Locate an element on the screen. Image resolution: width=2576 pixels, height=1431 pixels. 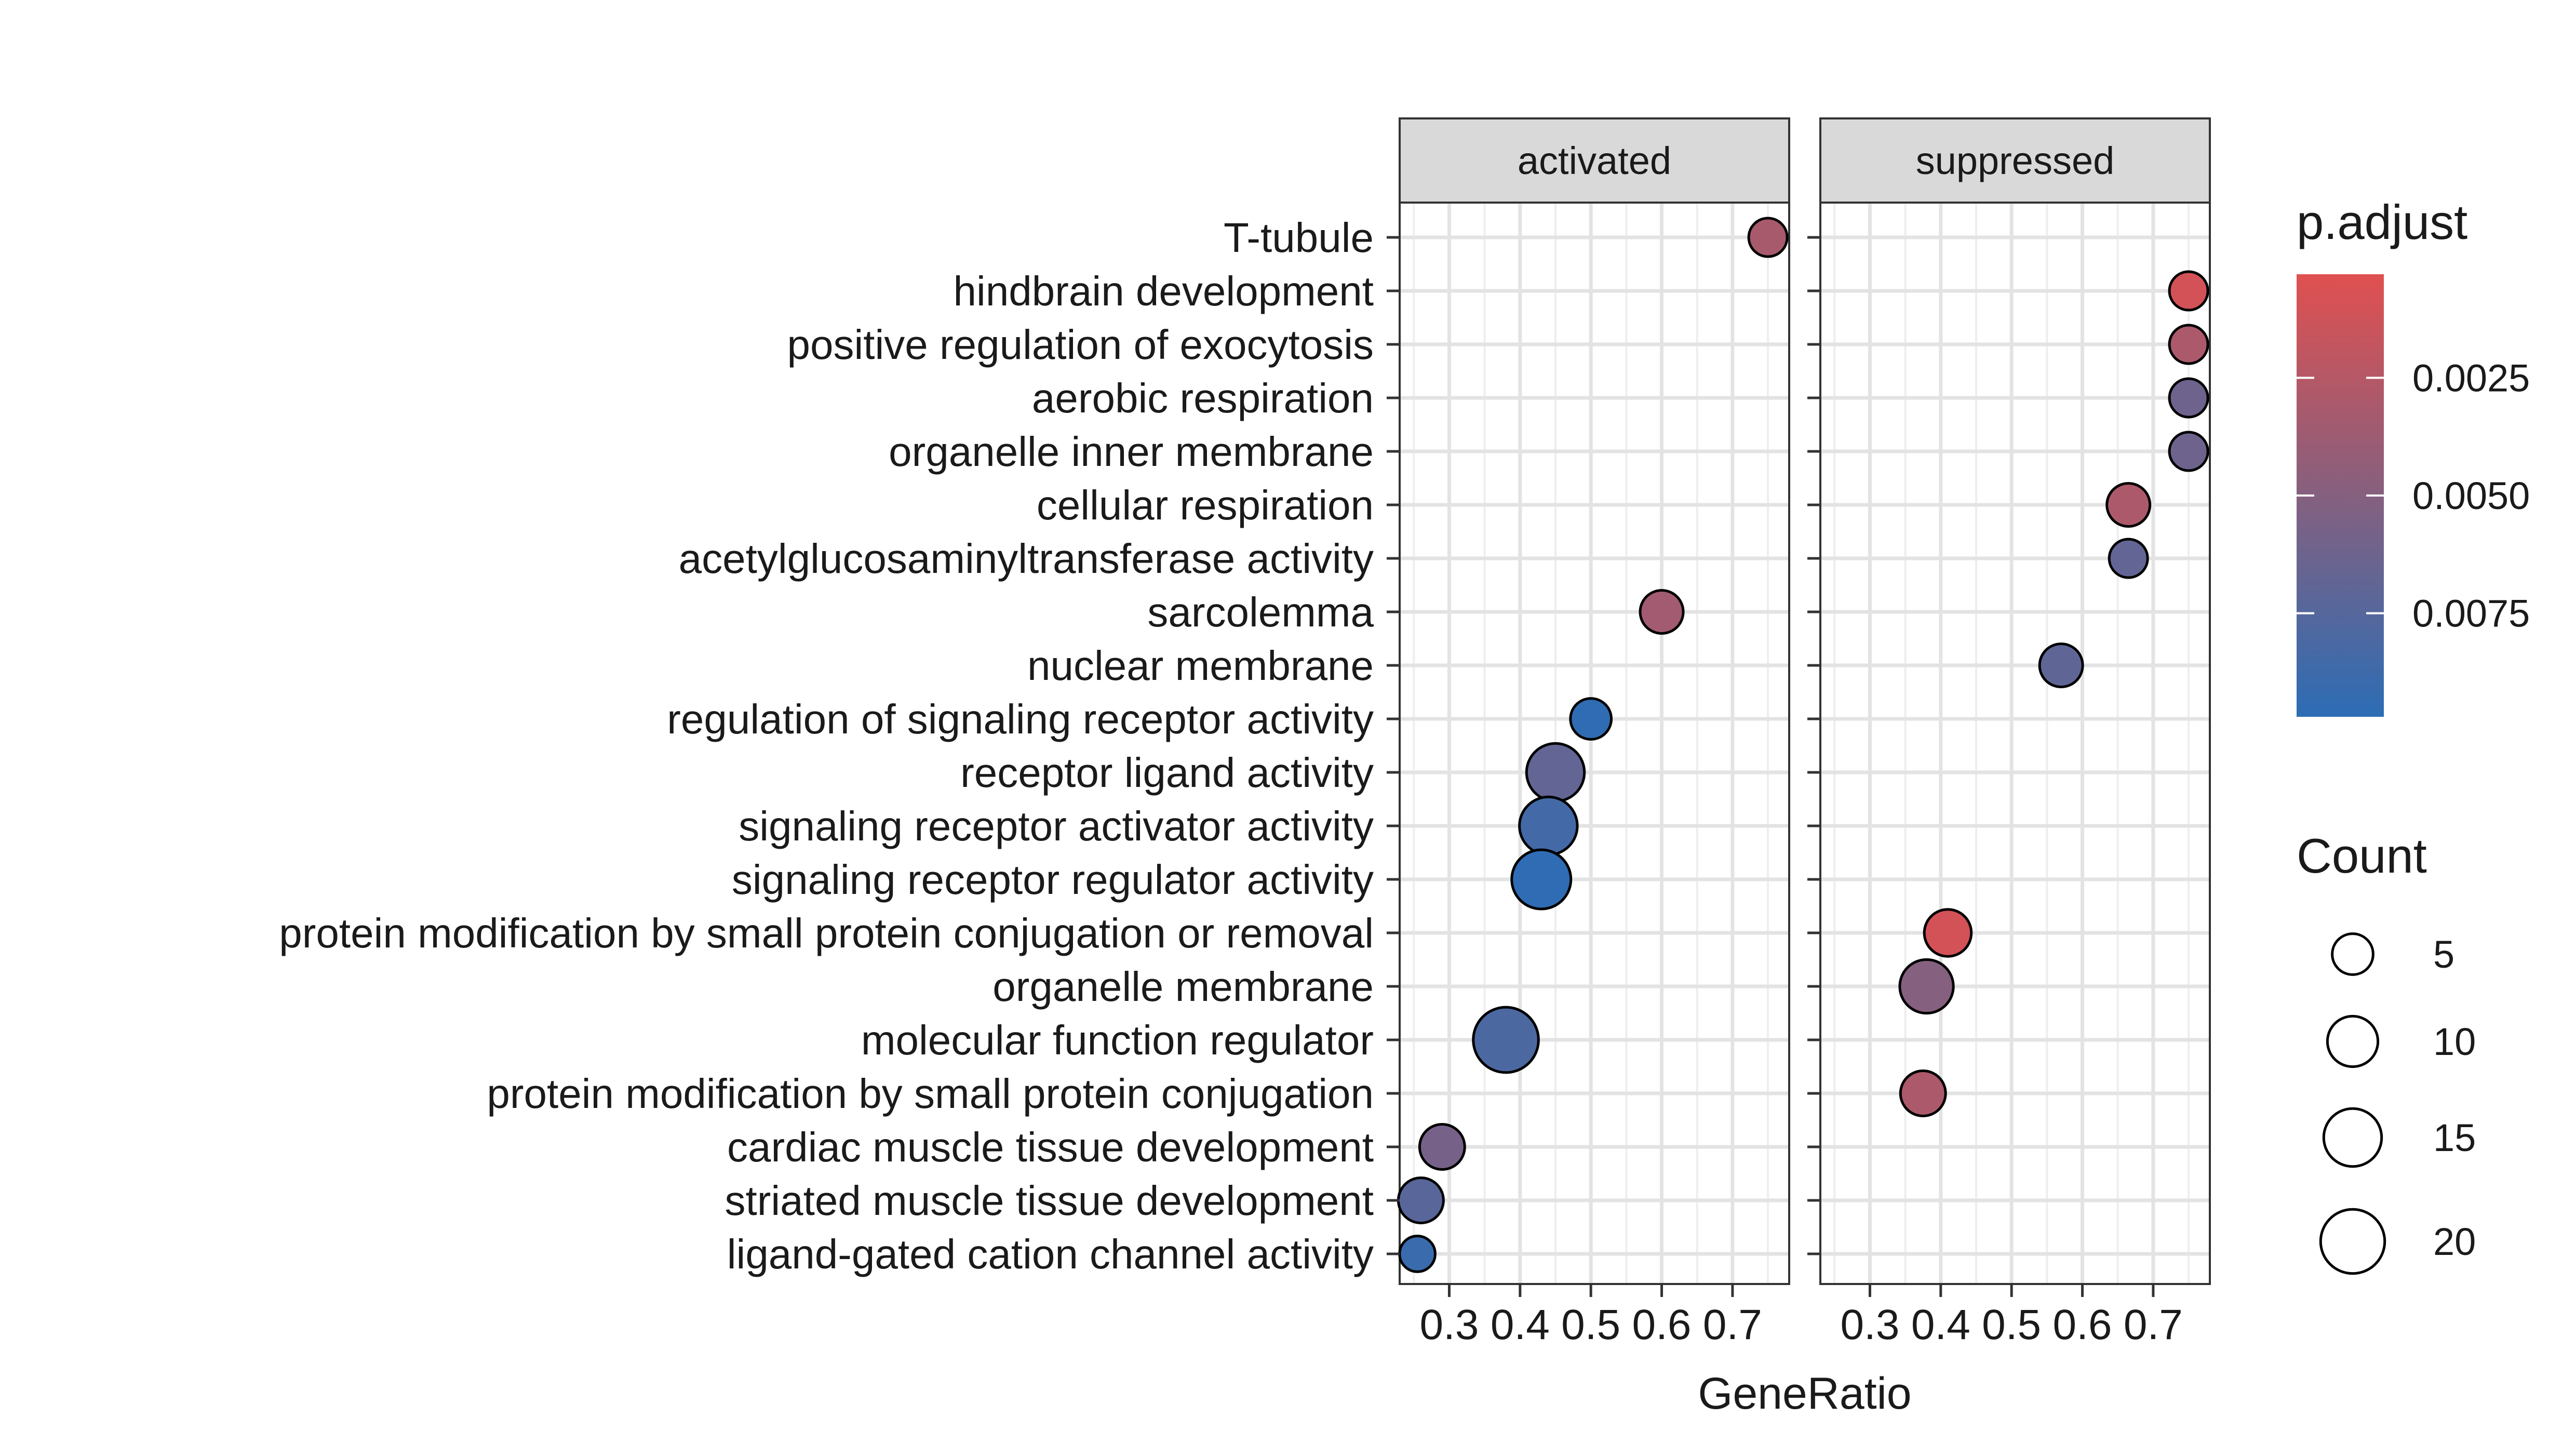
y-tick-label: cardiac muscle tissue development is located at coordinates (1051, 1147).